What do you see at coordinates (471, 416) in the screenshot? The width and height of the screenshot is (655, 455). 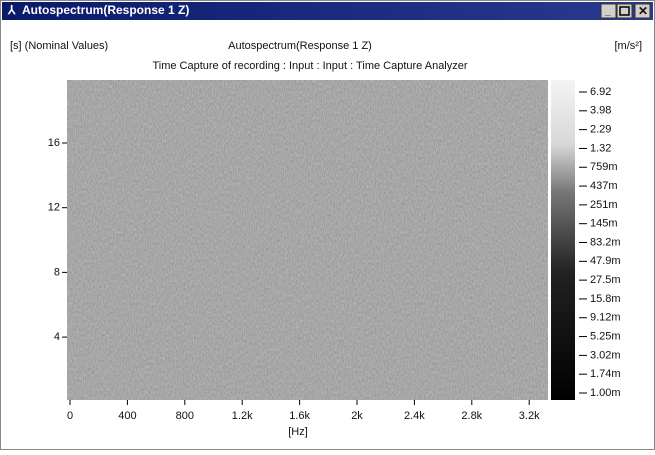 I see `x-tick-label: 2.8k` at bounding box center [471, 416].